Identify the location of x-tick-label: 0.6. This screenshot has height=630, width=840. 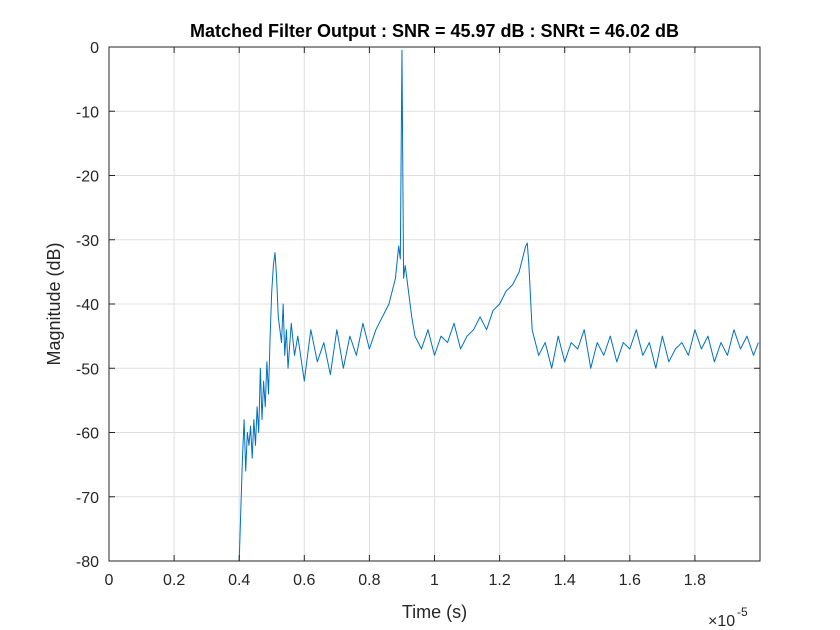
(304, 580).